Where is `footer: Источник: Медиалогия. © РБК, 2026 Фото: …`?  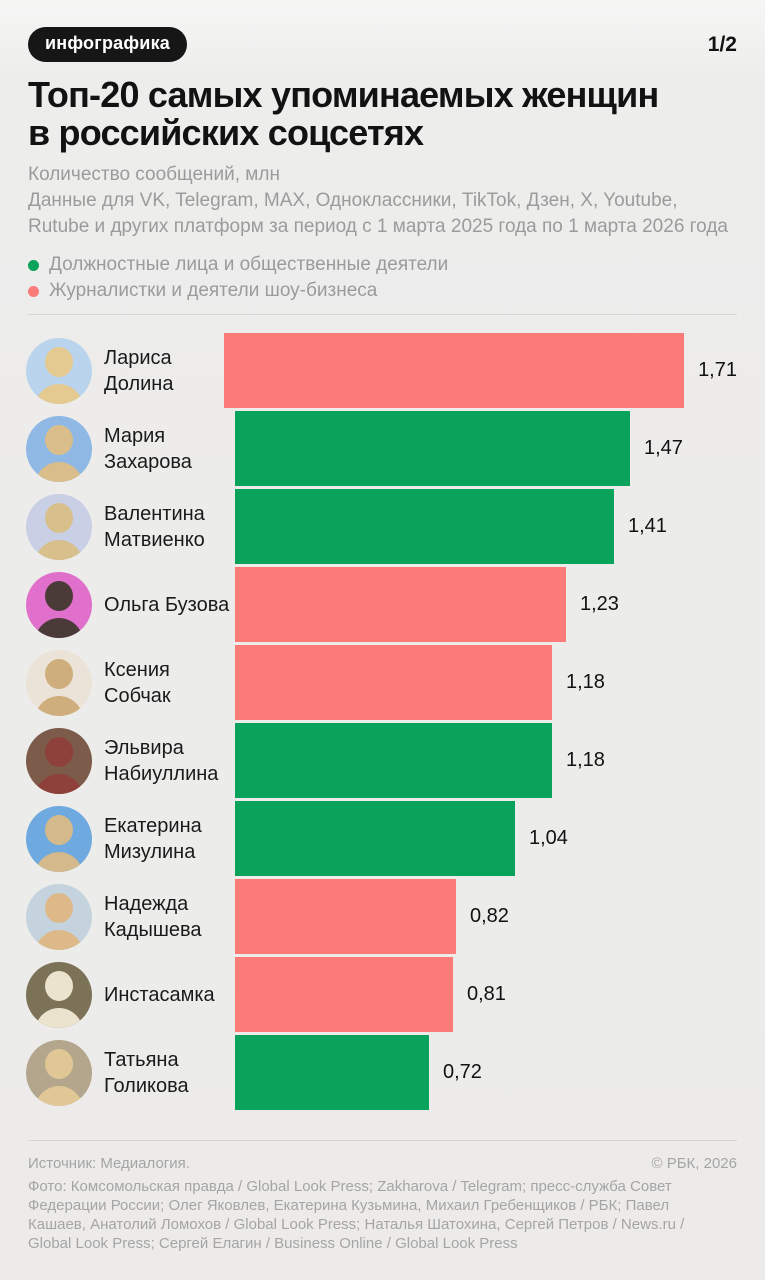
footer: Источник: Медиалогия. © РБК, 2026 Фото: … is located at coordinates (382, 1197).